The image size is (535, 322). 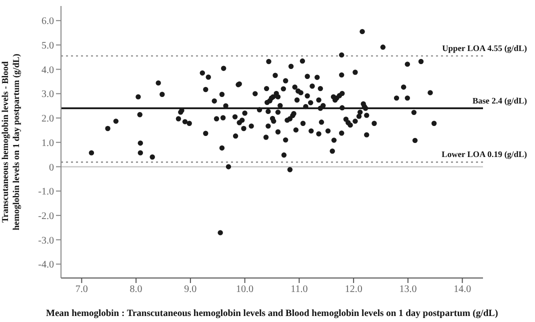 What do you see at coordinates (48, 94) in the screenshot?
I see `y-tick-label: 3.0` at bounding box center [48, 94].